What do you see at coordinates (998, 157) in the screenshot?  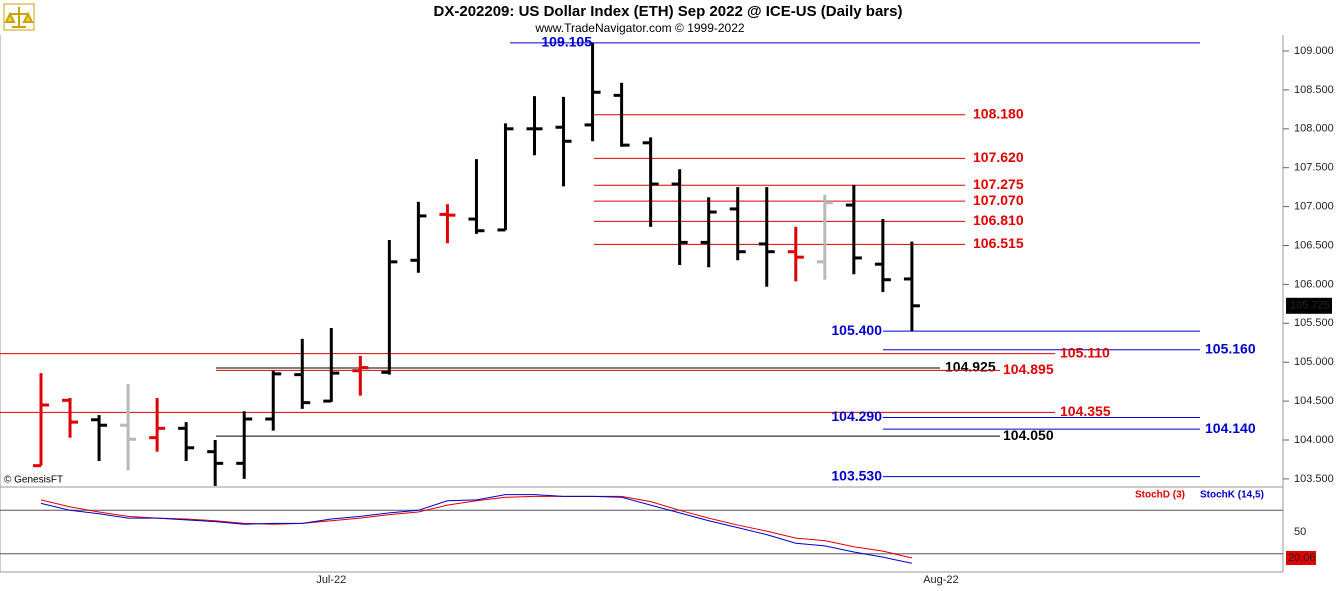 I see `level-label: 107.620` at bounding box center [998, 157].